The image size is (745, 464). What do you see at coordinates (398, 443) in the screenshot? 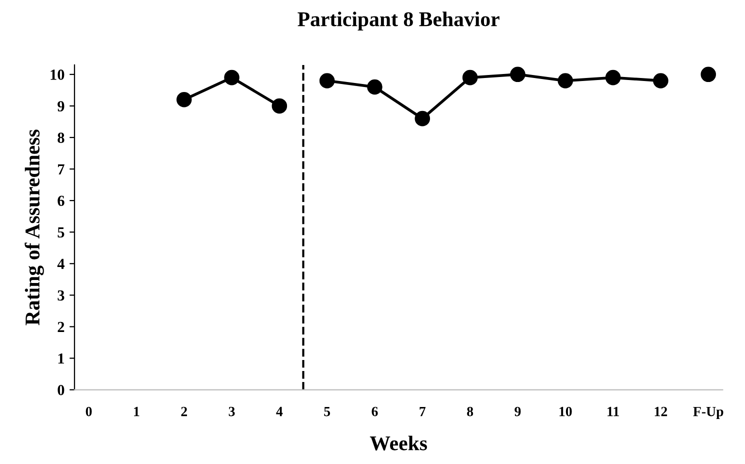
I see `x-axis-title: Weeks` at bounding box center [398, 443].